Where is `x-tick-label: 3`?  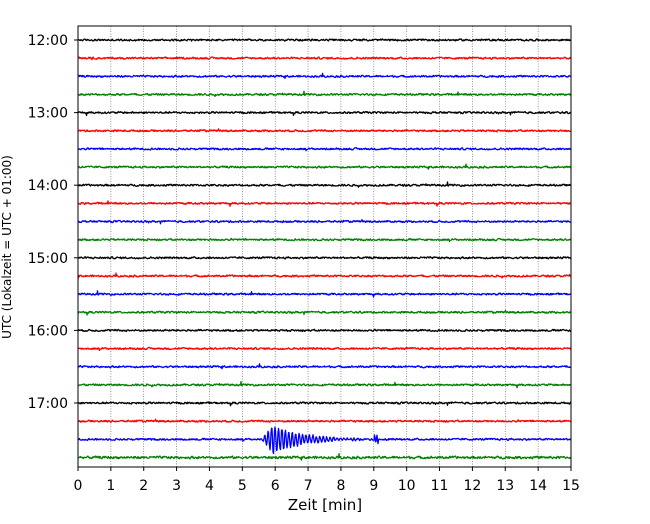 x-tick-label: 3 is located at coordinates (176, 486).